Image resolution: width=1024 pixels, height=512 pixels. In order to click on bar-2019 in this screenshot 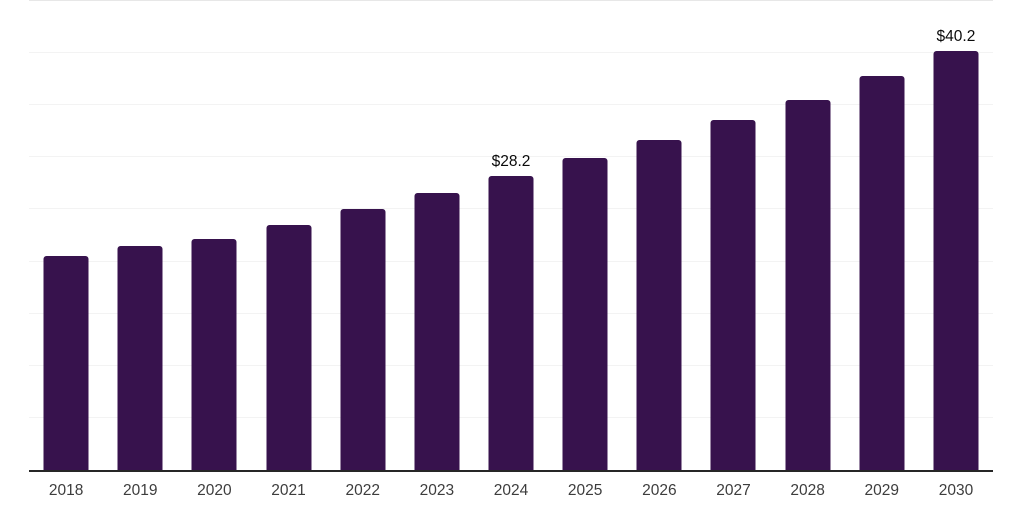, I will do `click(140, 357)`.